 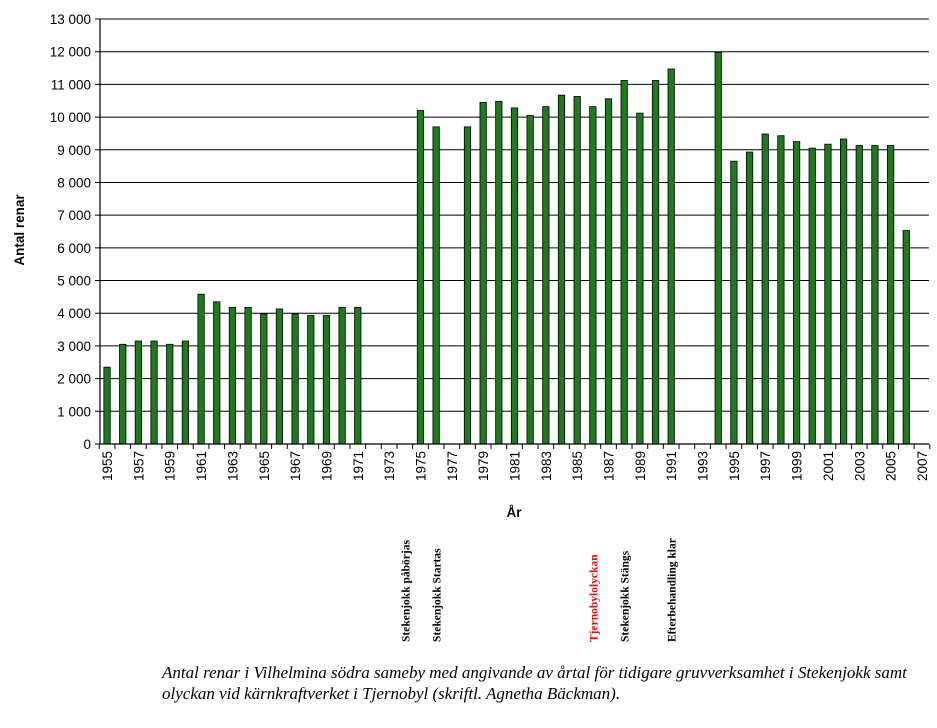 I want to click on x-tick-label: 1979, so click(x=483, y=466).